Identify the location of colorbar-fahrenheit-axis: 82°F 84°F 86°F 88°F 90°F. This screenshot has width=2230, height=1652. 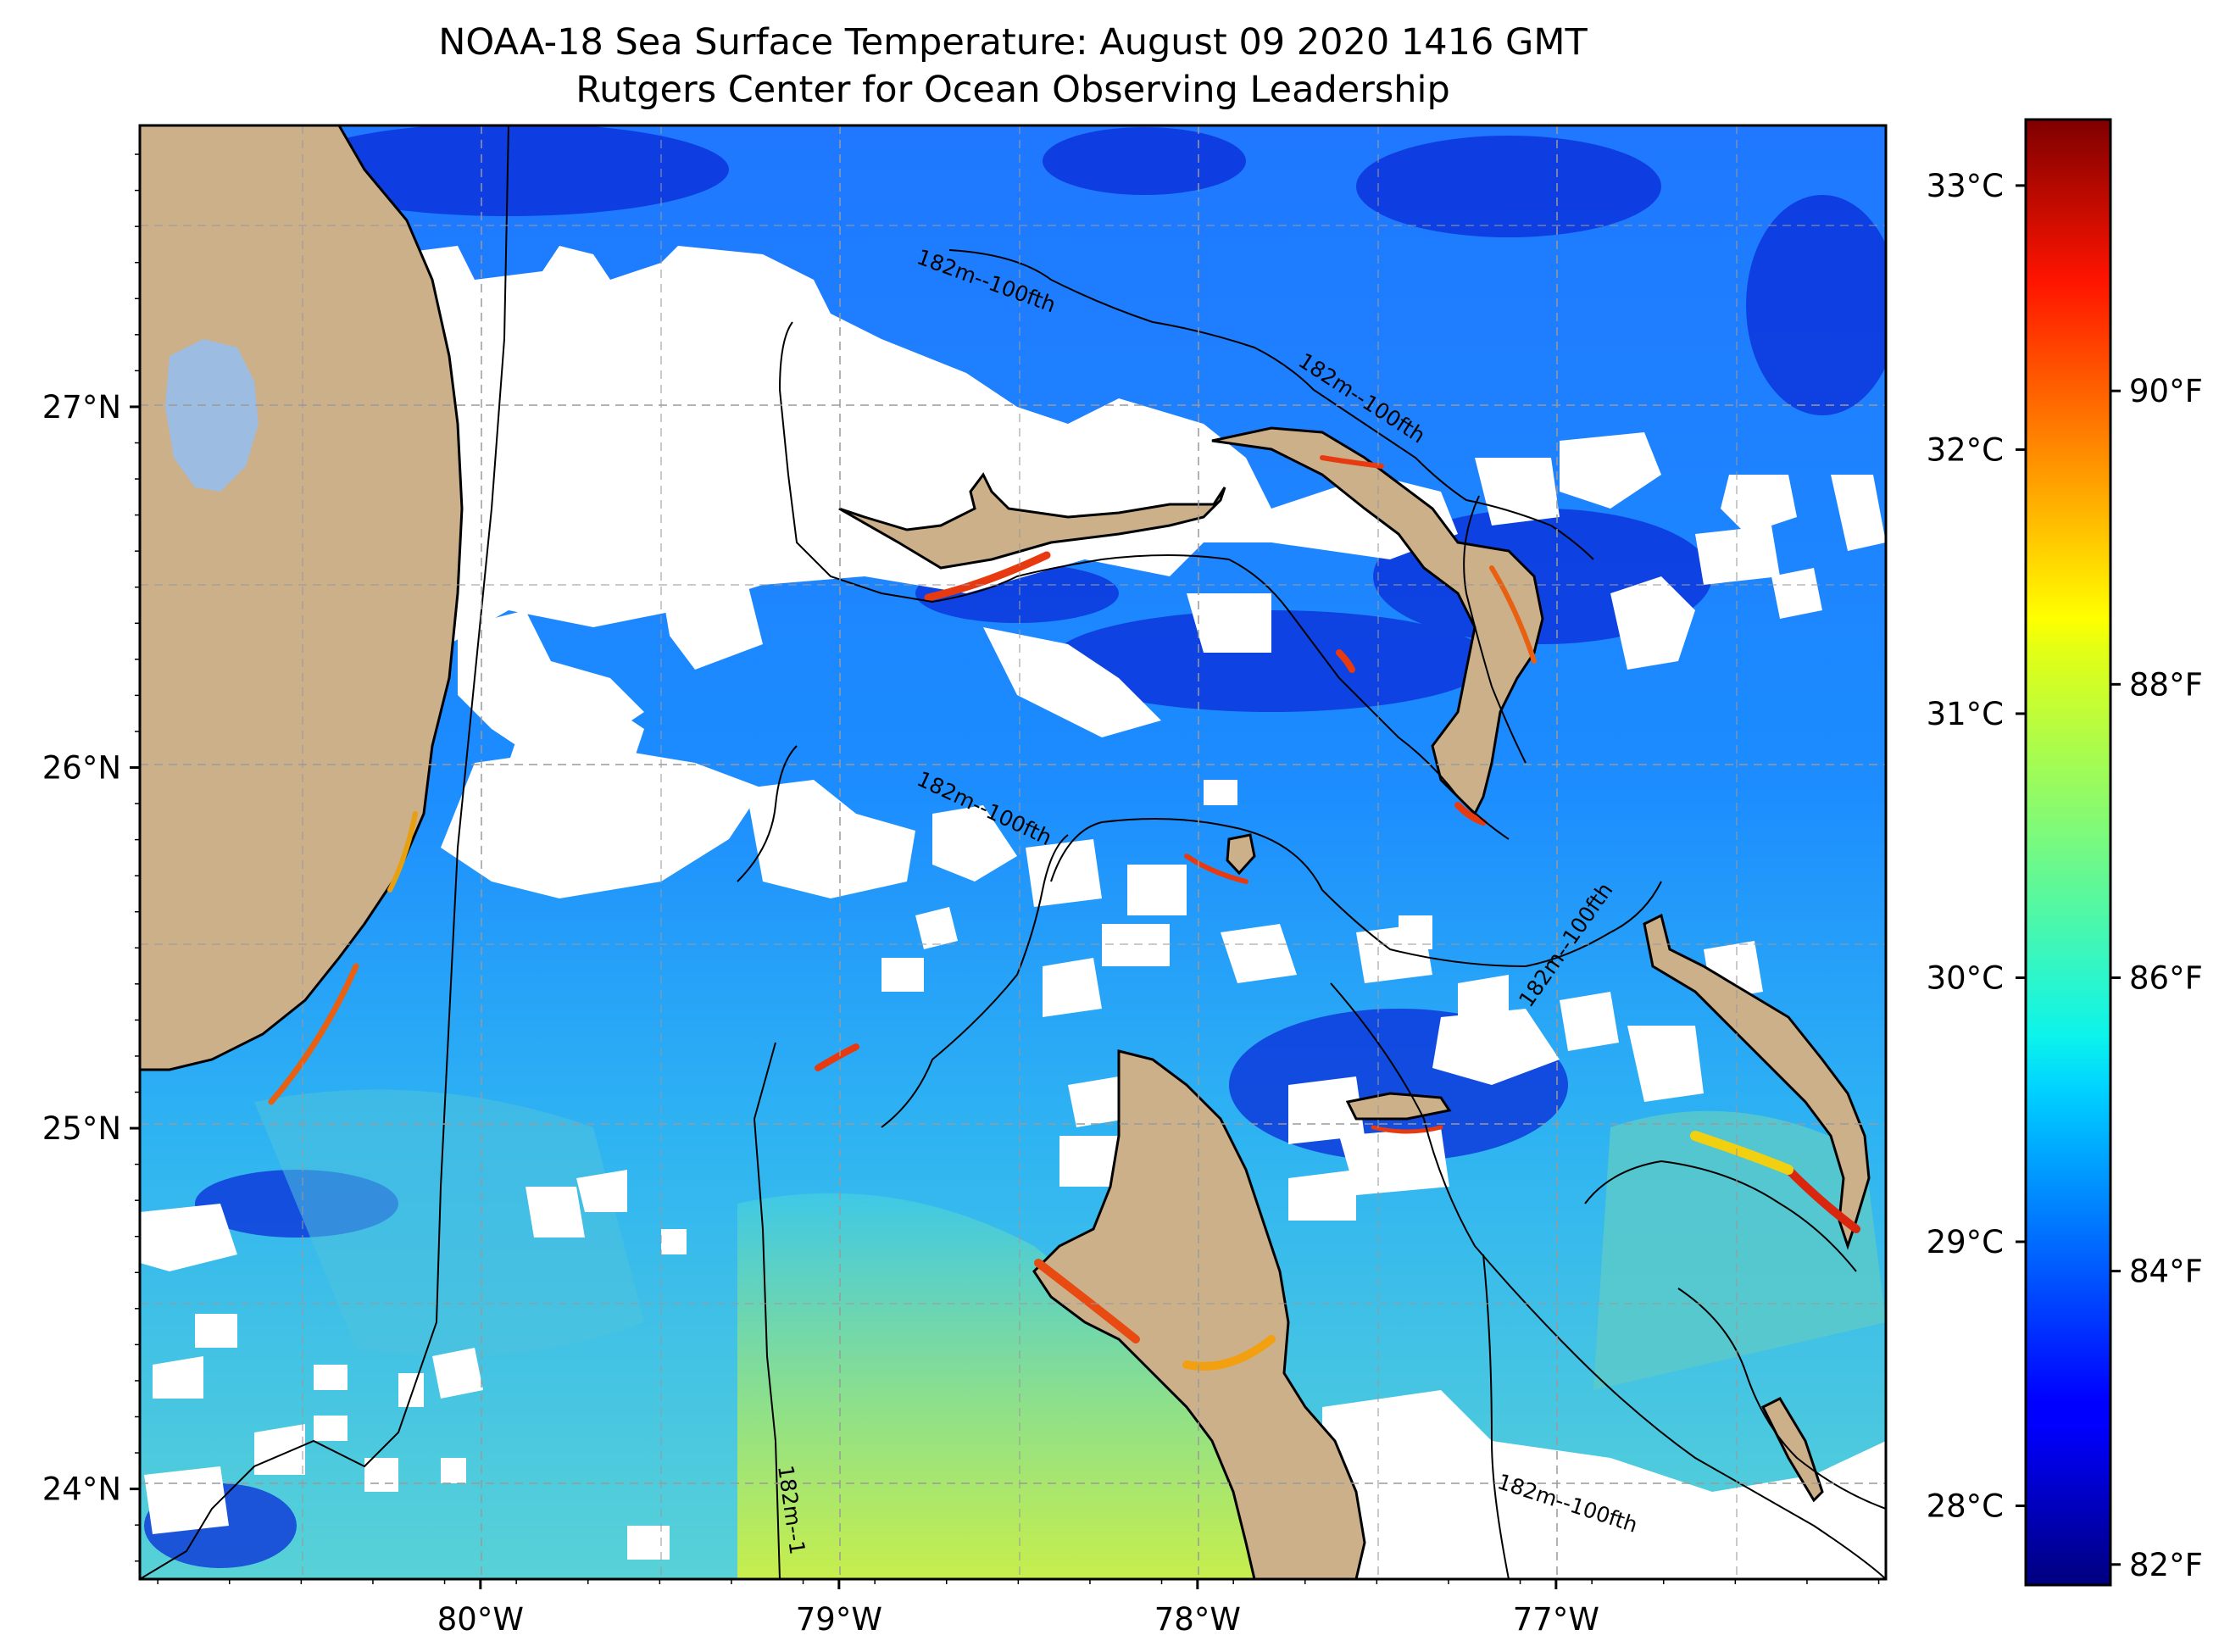
(2156, 978).